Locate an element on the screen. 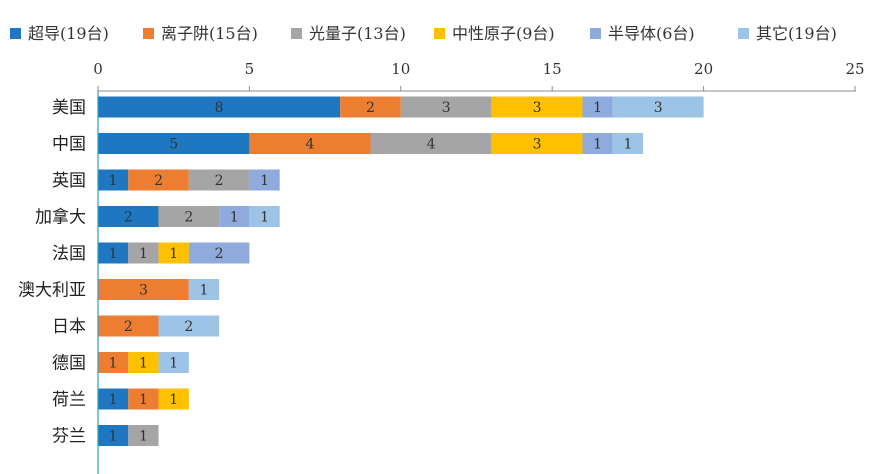 The image size is (877, 474). category-label: 英国 is located at coordinates (69, 181).